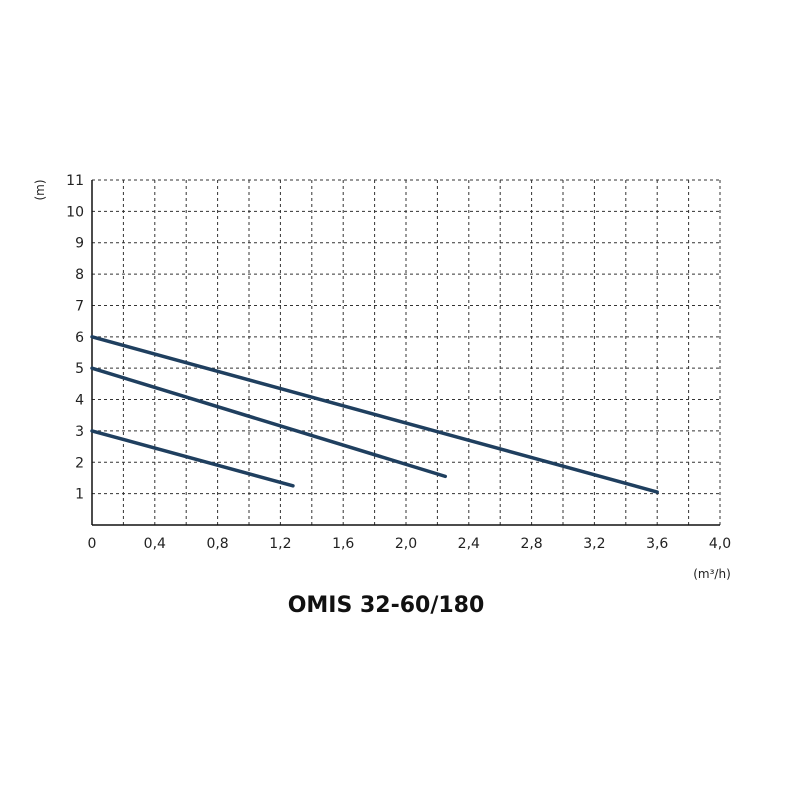  What do you see at coordinates (79, 369) in the screenshot?
I see `y-tick-label: 5` at bounding box center [79, 369].